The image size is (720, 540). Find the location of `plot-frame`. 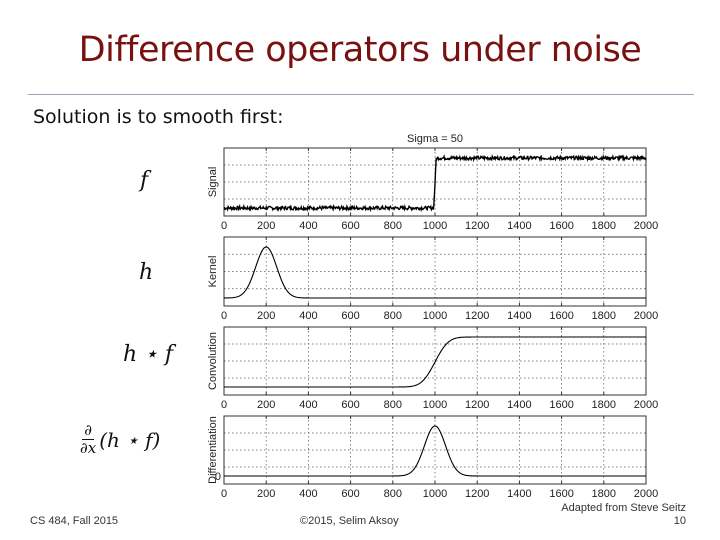

plot-frame is located at coordinates (435, 271).